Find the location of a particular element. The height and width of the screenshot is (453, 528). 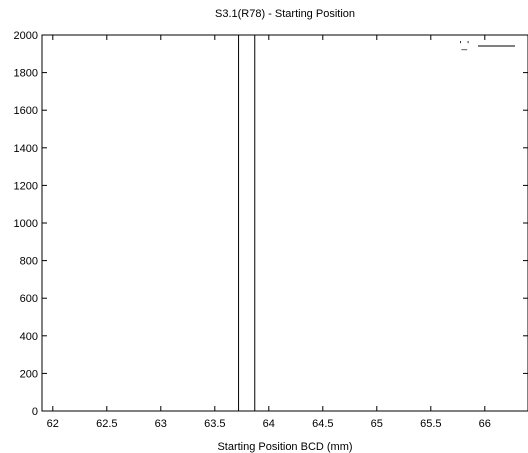

histogram-bar is located at coordinates (247, 223).